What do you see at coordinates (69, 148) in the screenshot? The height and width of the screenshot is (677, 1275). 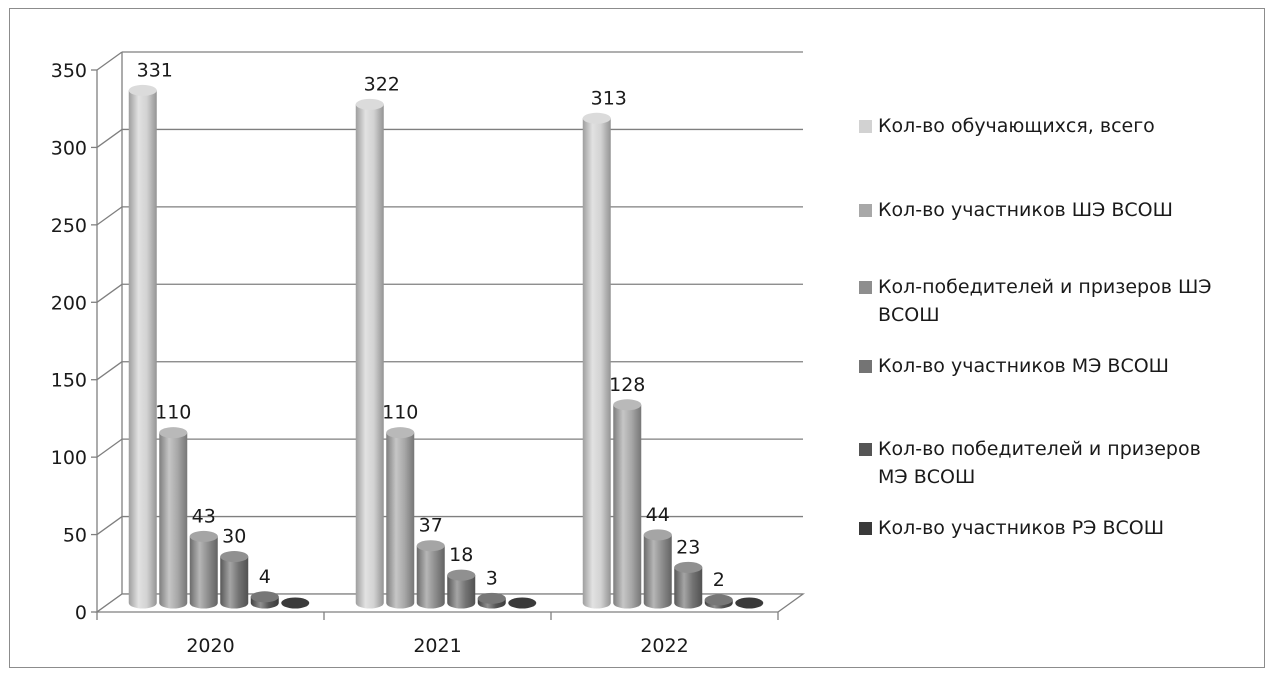 I see `y-tick-label: 300` at bounding box center [69, 148].